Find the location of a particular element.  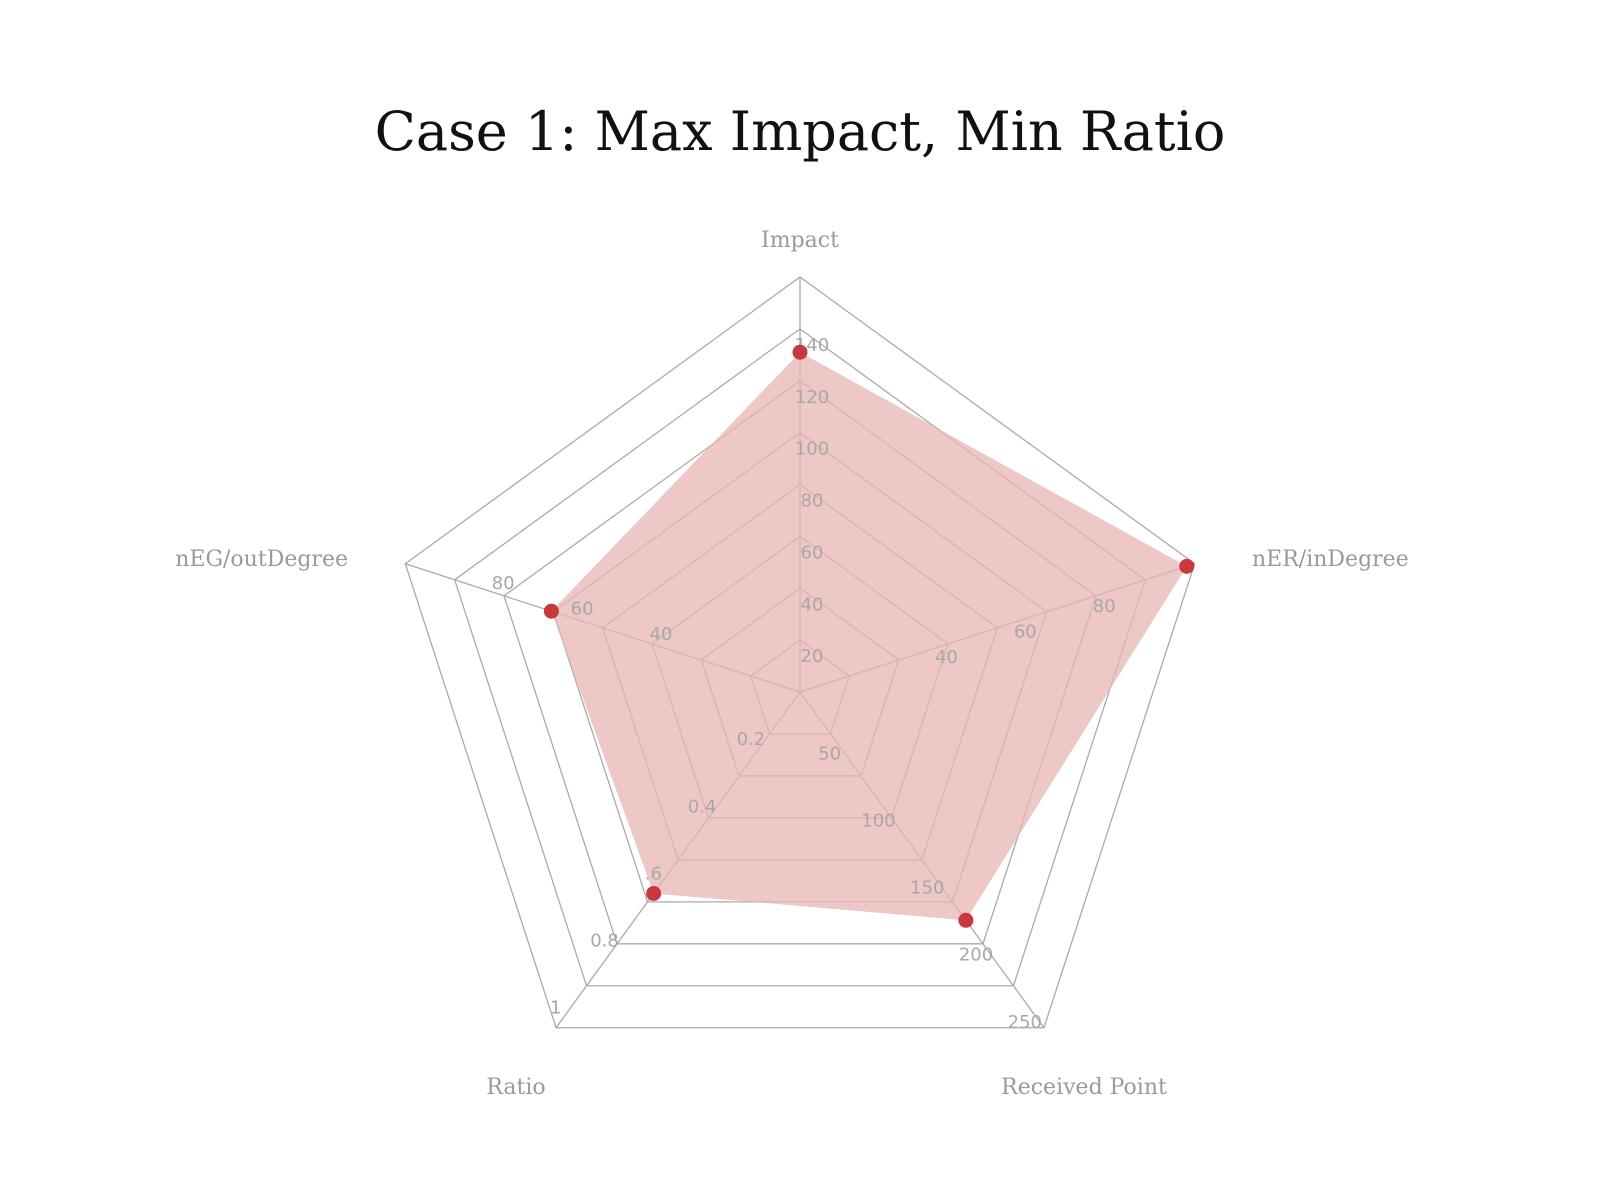

tick-label-ratio-1: 0.4 is located at coordinates (702, 806).